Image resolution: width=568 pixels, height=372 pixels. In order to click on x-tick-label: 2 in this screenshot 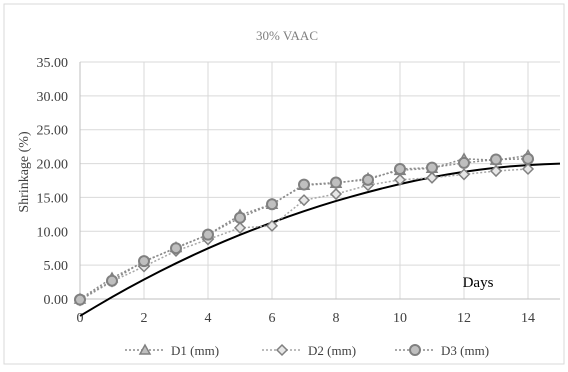, I will do `click(144, 318)`.